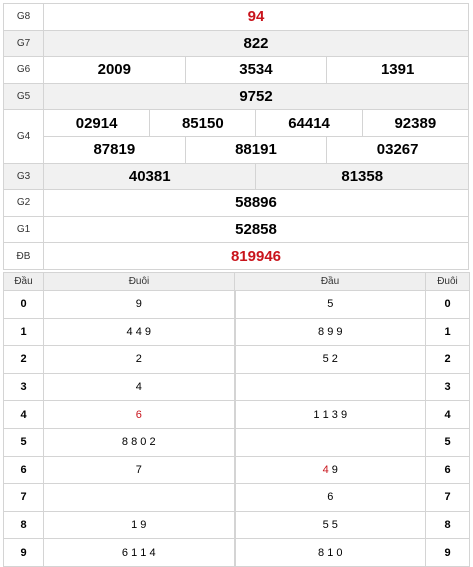  What do you see at coordinates (23, 414) in the screenshot?
I see `loto-head-digit: 4` at bounding box center [23, 414].